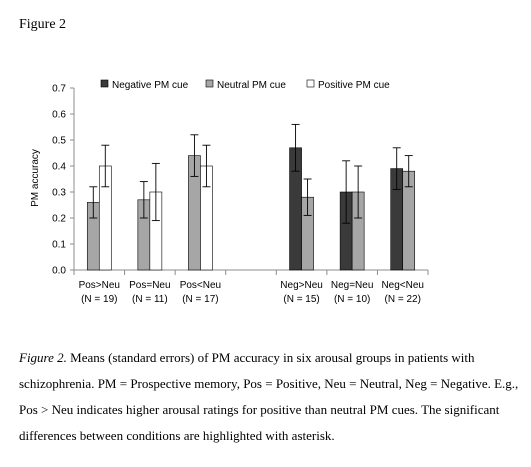  What do you see at coordinates (200, 299) in the screenshot?
I see `category-n-label: (N = 17)` at bounding box center [200, 299].